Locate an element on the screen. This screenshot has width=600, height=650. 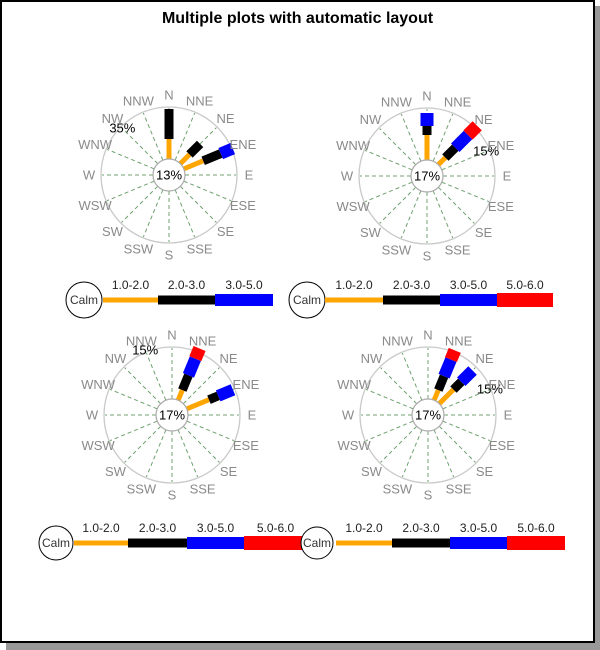
direction-label-nne: NNE is located at coordinates (459, 341).